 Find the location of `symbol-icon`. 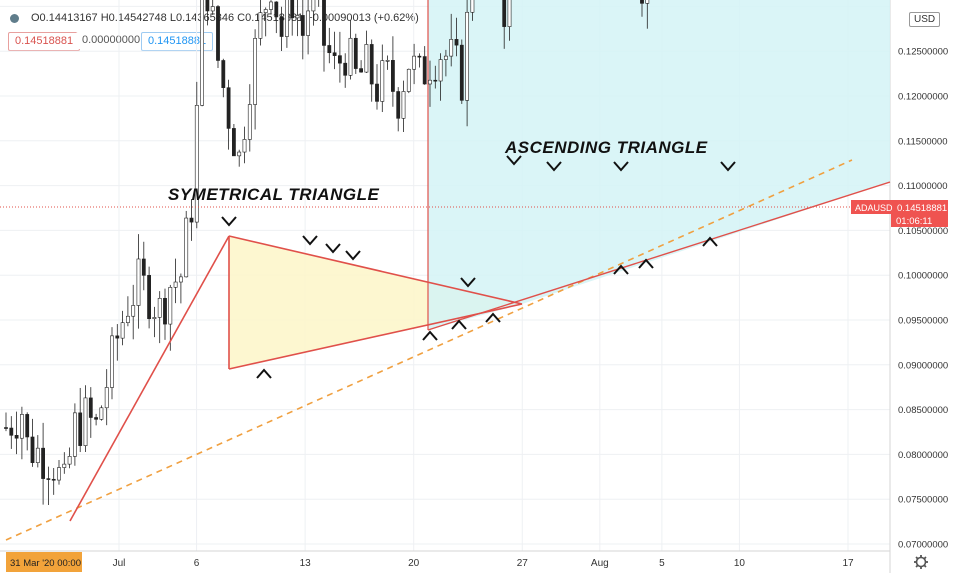

symbol-icon is located at coordinates (14, 18).